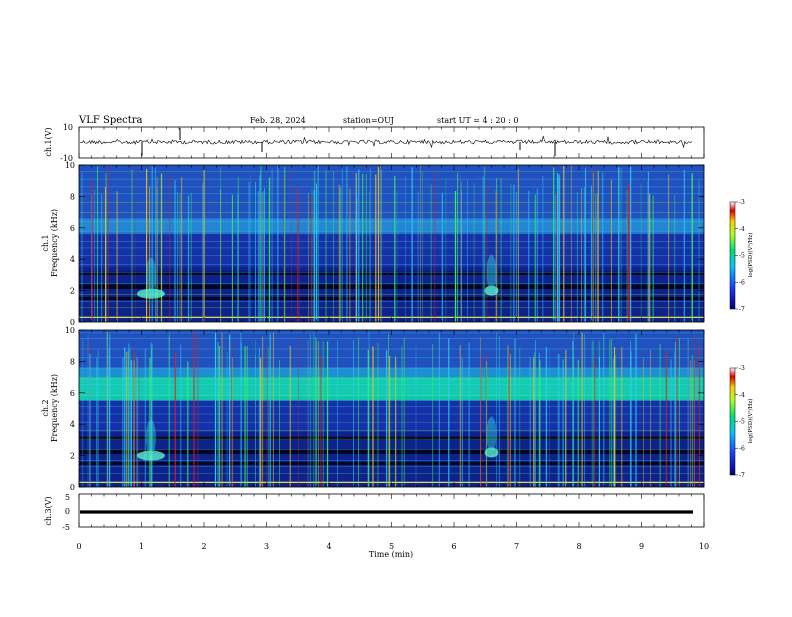  I want to click on time-tick-label: 6, so click(453, 546).